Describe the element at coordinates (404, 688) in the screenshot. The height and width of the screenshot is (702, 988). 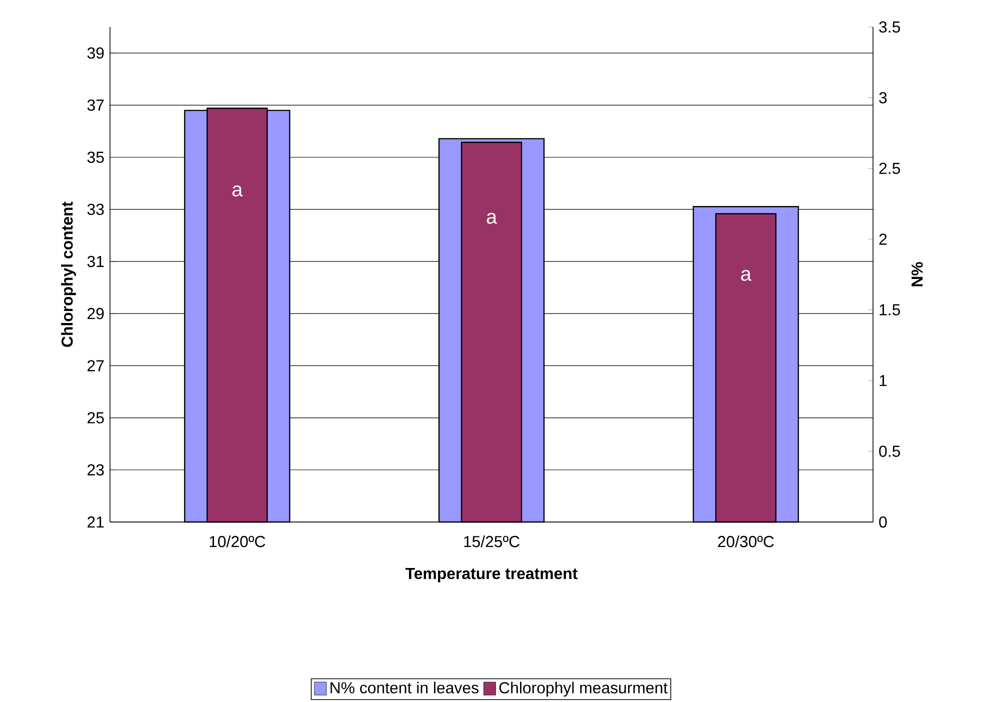
I see `legend-label: N% content in leaves` at that location.